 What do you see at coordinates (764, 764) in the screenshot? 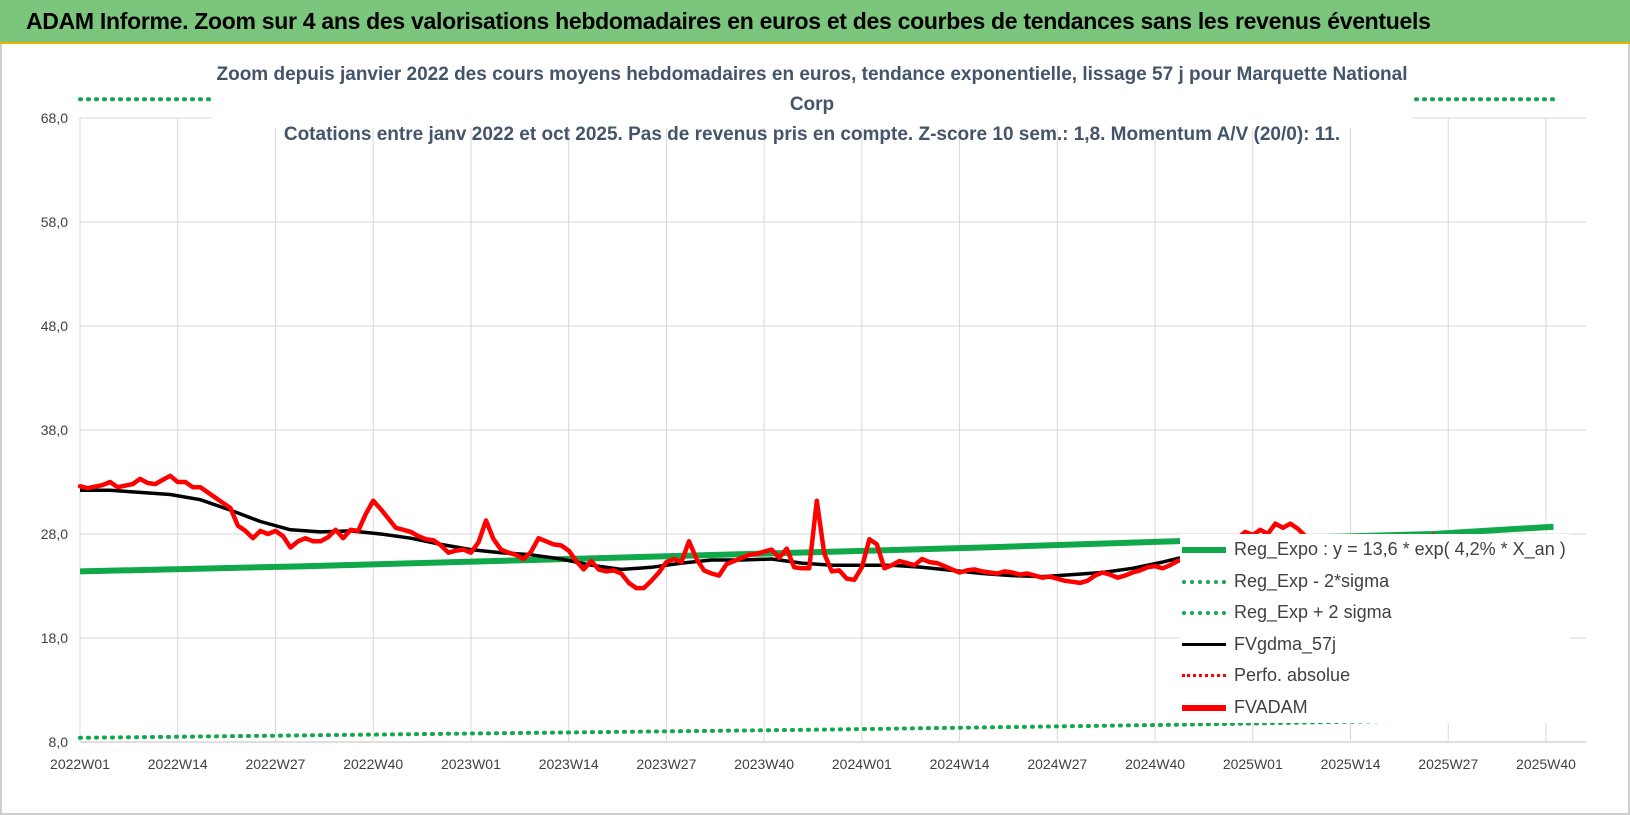
I see `x-tick-label: 2023W40` at bounding box center [764, 764].